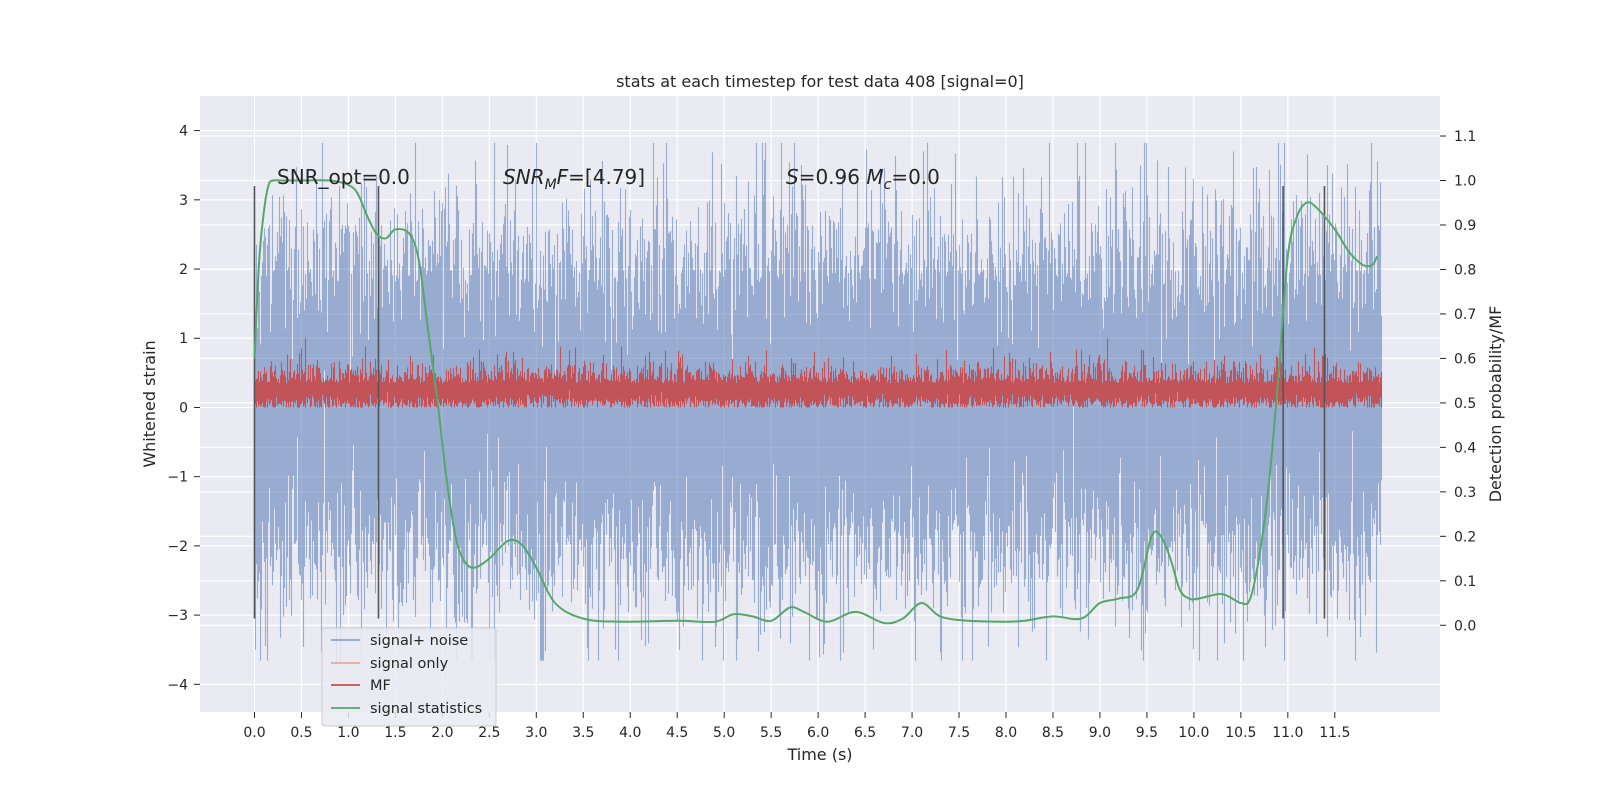 The width and height of the screenshot is (1600, 800). Describe the element at coordinates (177, 685) in the screenshot. I see `y-tick-label: −4` at that location.